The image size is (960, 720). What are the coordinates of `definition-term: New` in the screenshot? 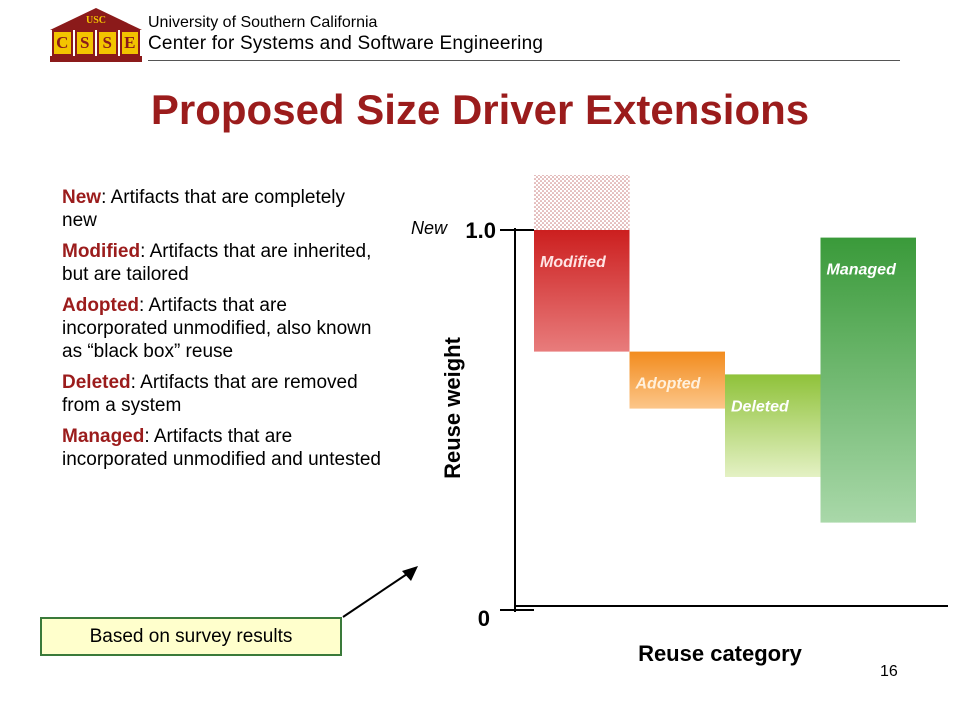 It's located at (82, 197).